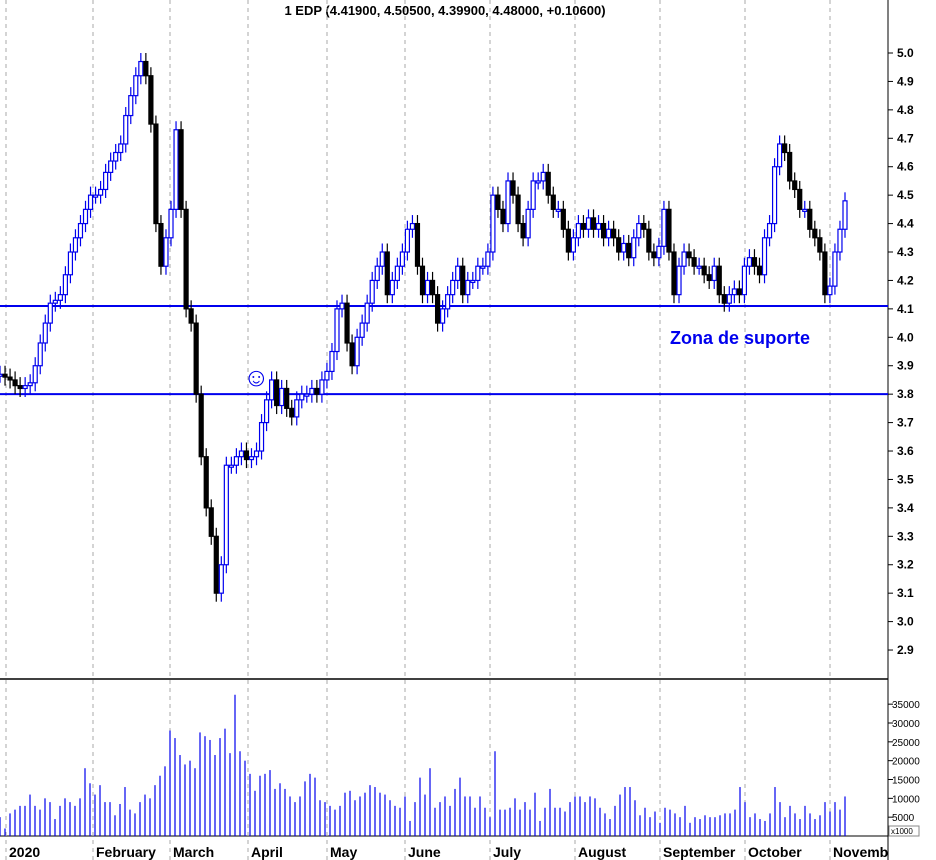 Image resolution: width=936 pixels, height=860 pixels. What do you see at coordinates (905, 138) in the screenshot?
I see `y-tick-label: 4.7` at bounding box center [905, 138].